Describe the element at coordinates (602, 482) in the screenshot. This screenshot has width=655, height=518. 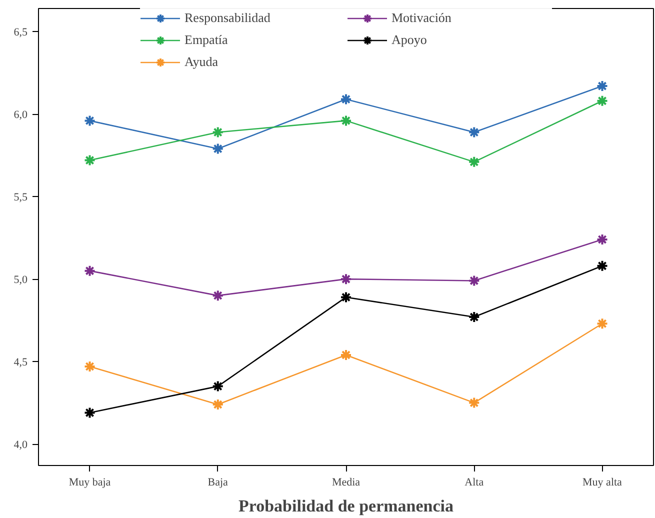
I see `x-tick-label: Muy alta` at that location.